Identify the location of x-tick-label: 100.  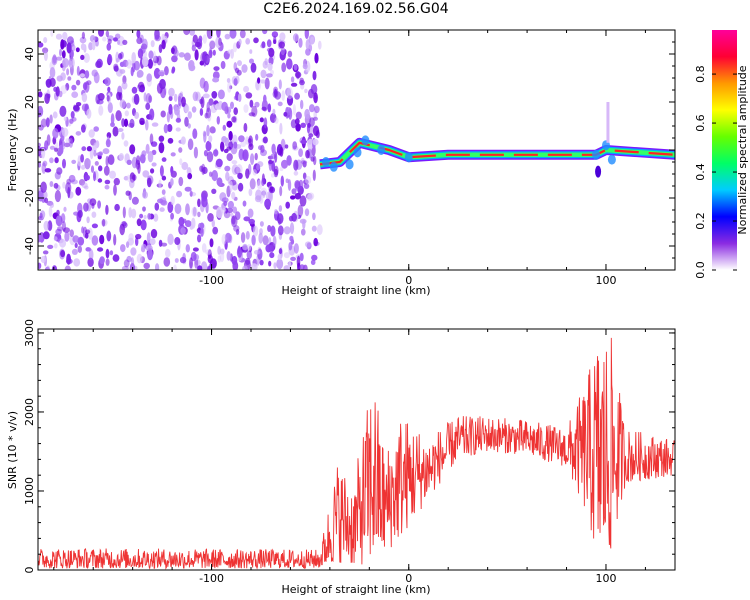
(605, 280).